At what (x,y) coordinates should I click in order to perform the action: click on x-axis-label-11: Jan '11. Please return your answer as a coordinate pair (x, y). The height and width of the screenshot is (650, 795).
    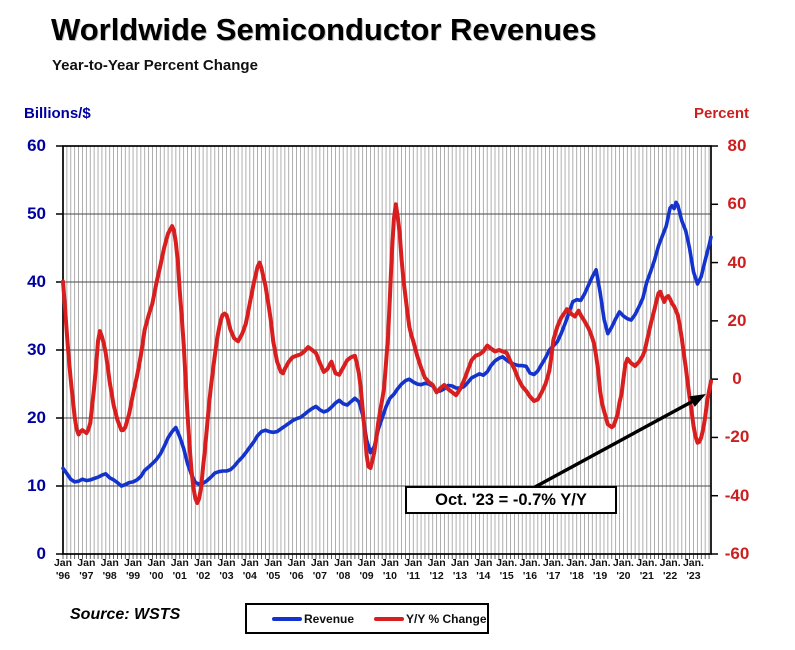
    Looking at the image, I should click on (413, 569).